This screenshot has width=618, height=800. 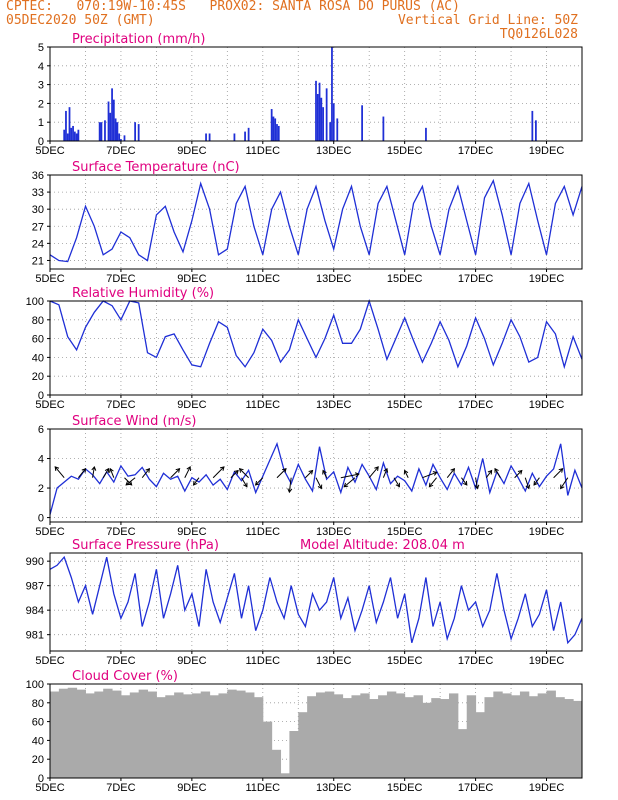 What do you see at coordinates (538, 34) in the screenshot?
I see `model-id: TQ0126L028` at bounding box center [538, 34].